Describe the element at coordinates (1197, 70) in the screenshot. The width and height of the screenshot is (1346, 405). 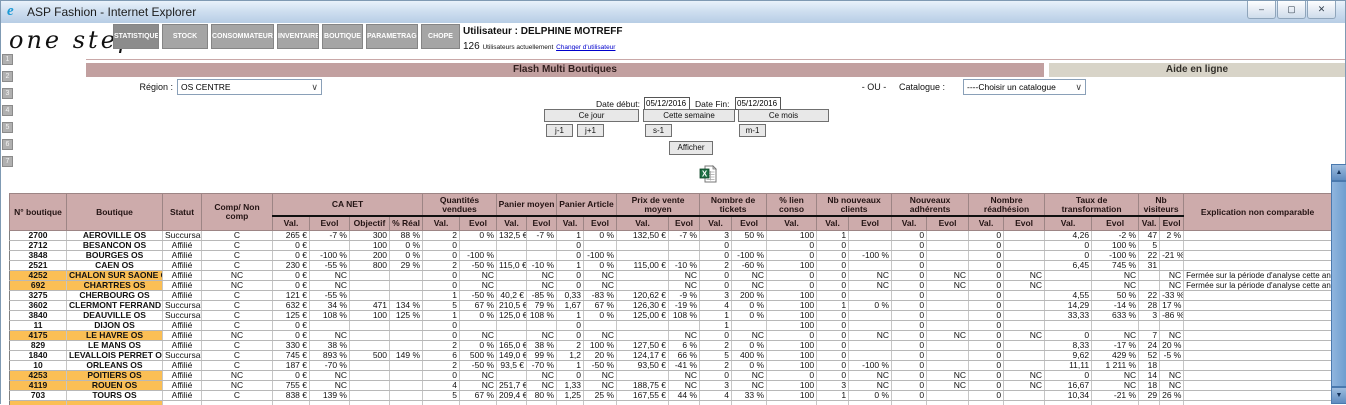
I see `online-help-link: Aide en ligne` at that location.